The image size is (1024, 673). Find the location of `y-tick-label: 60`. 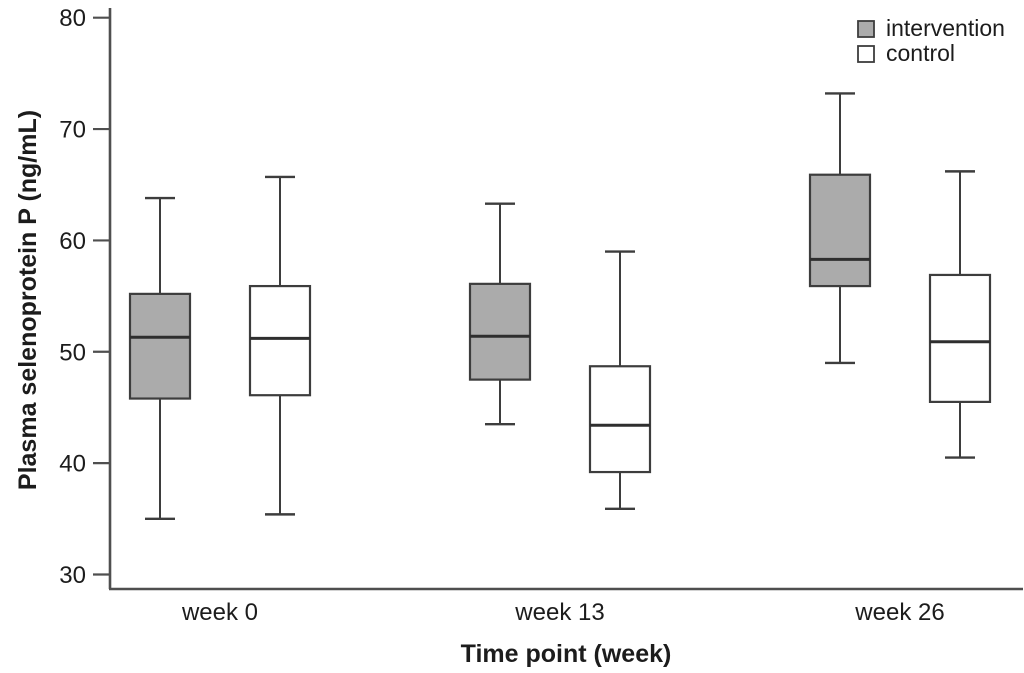

y-tick-label: 60 is located at coordinates (72, 241).